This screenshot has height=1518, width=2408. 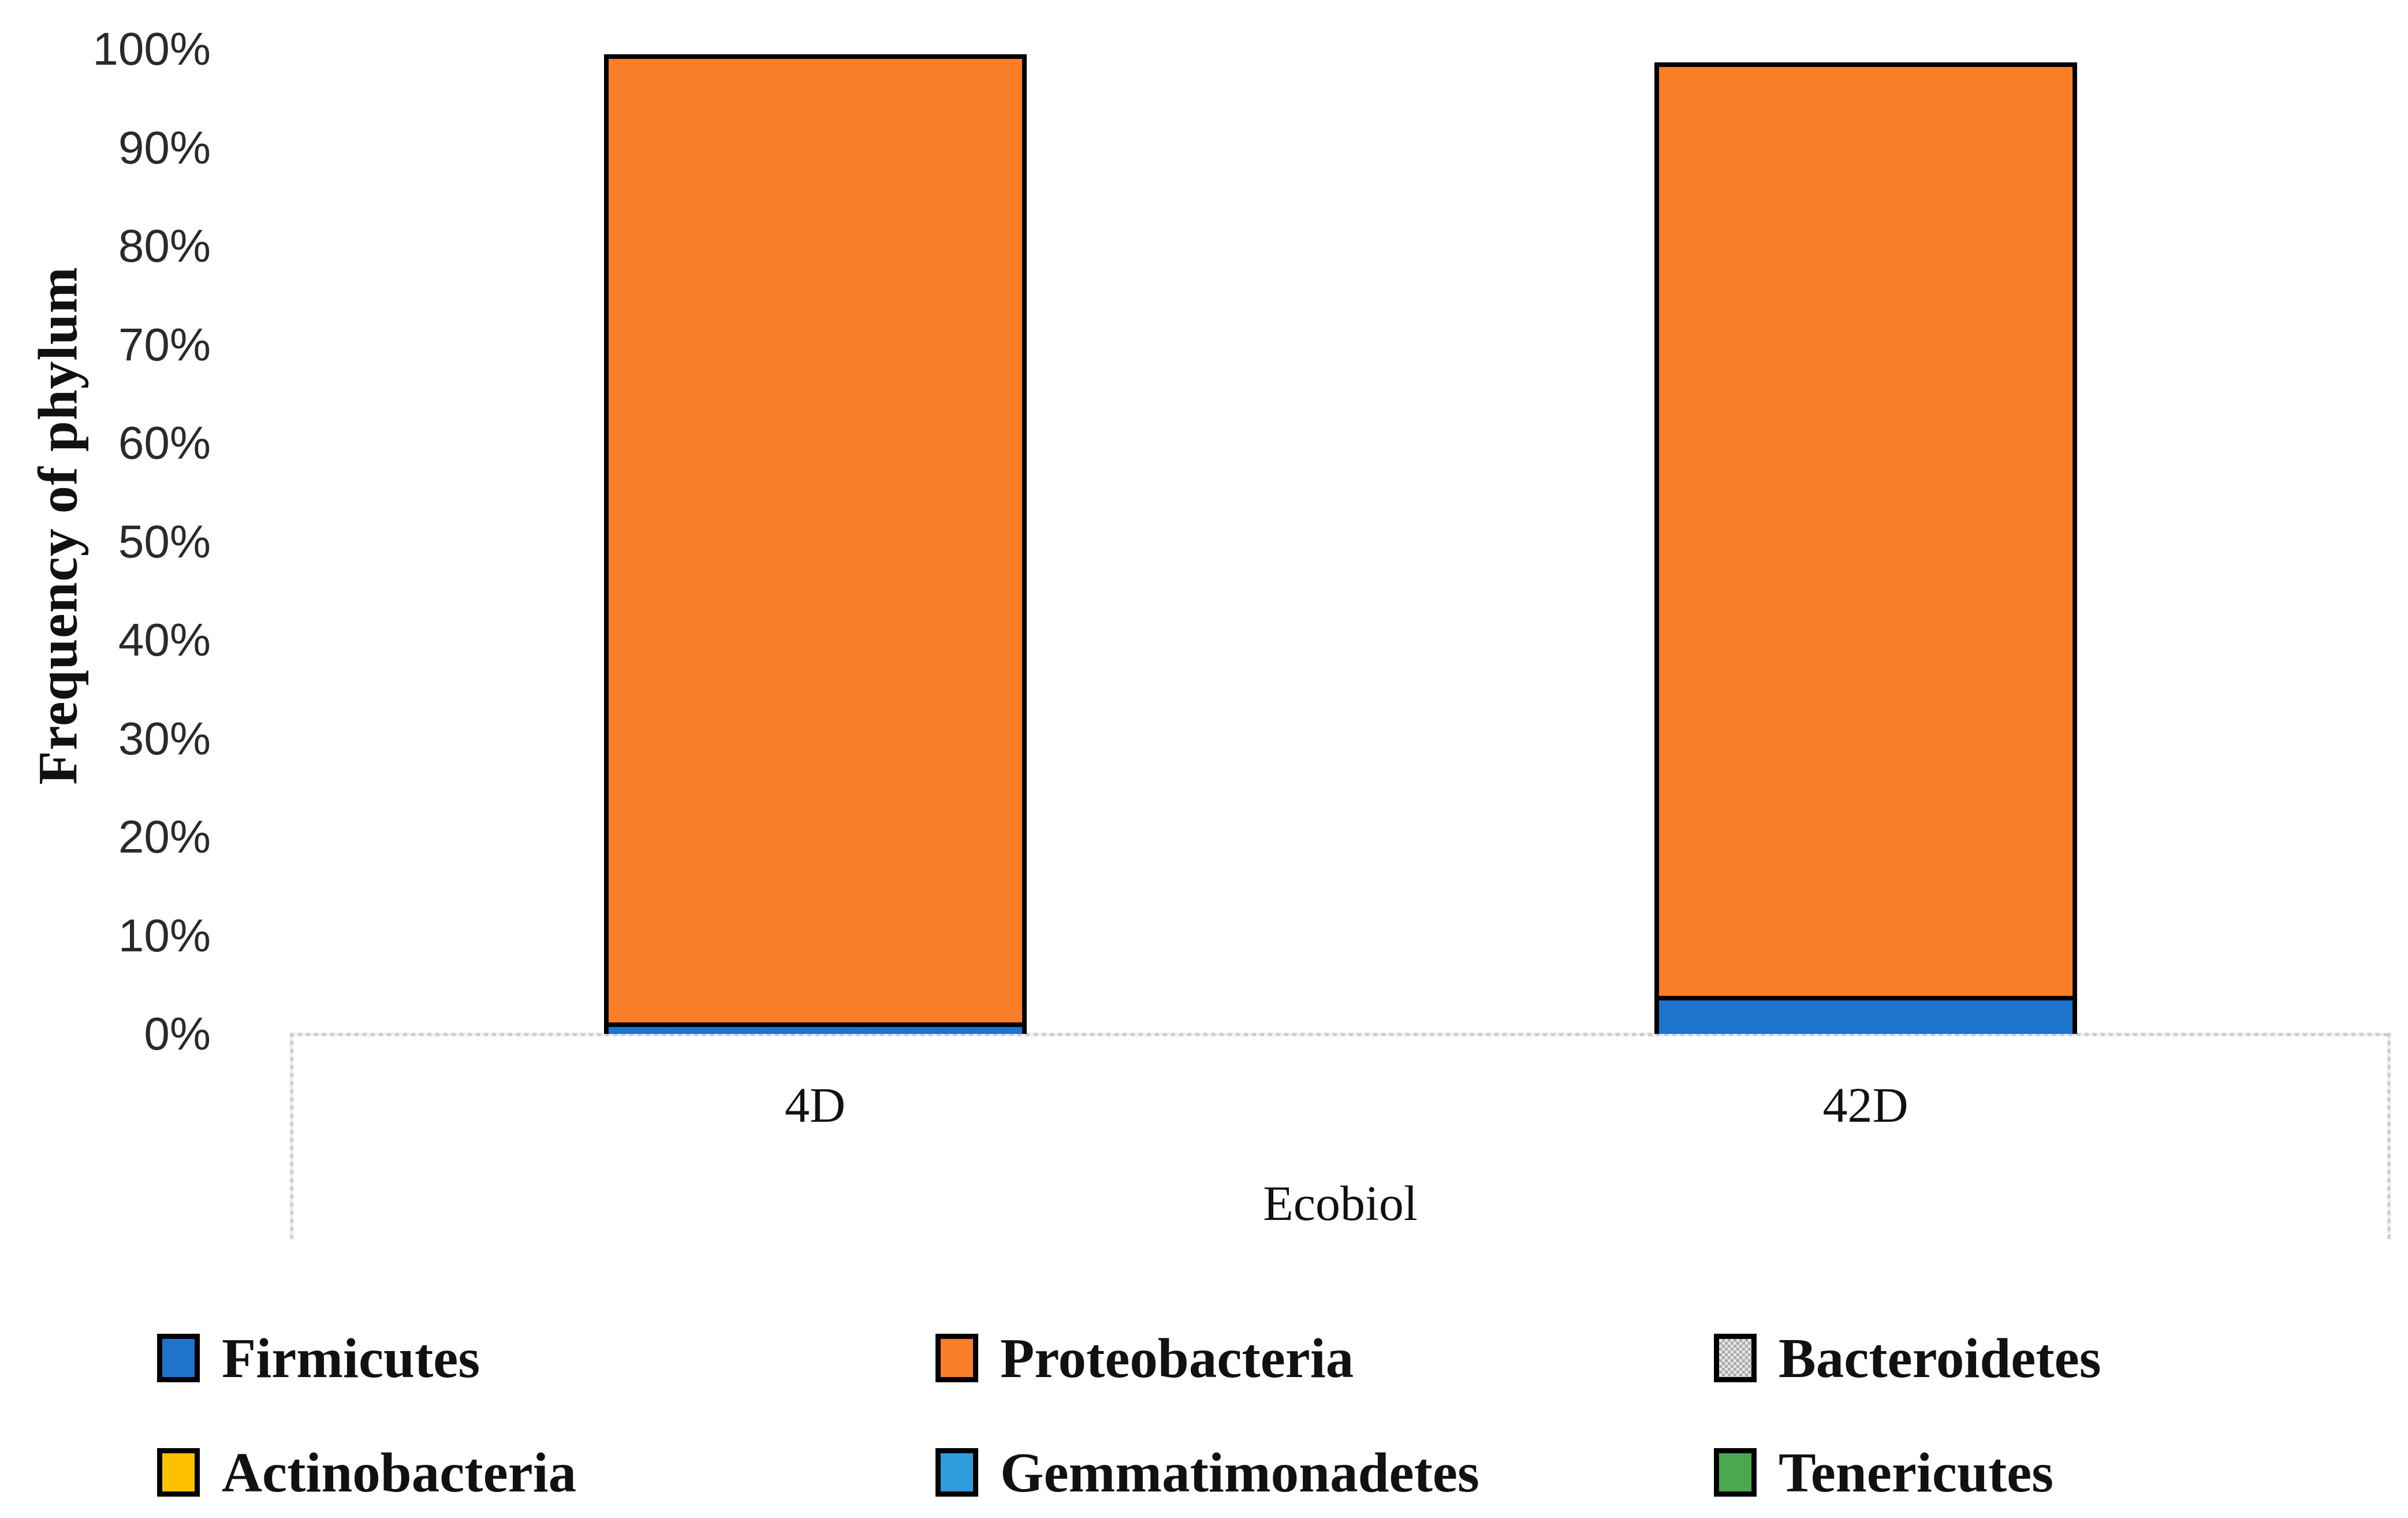 What do you see at coordinates (178, 1472) in the screenshot?
I see `legend-swatch-Actinobacteria` at bounding box center [178, 1472].